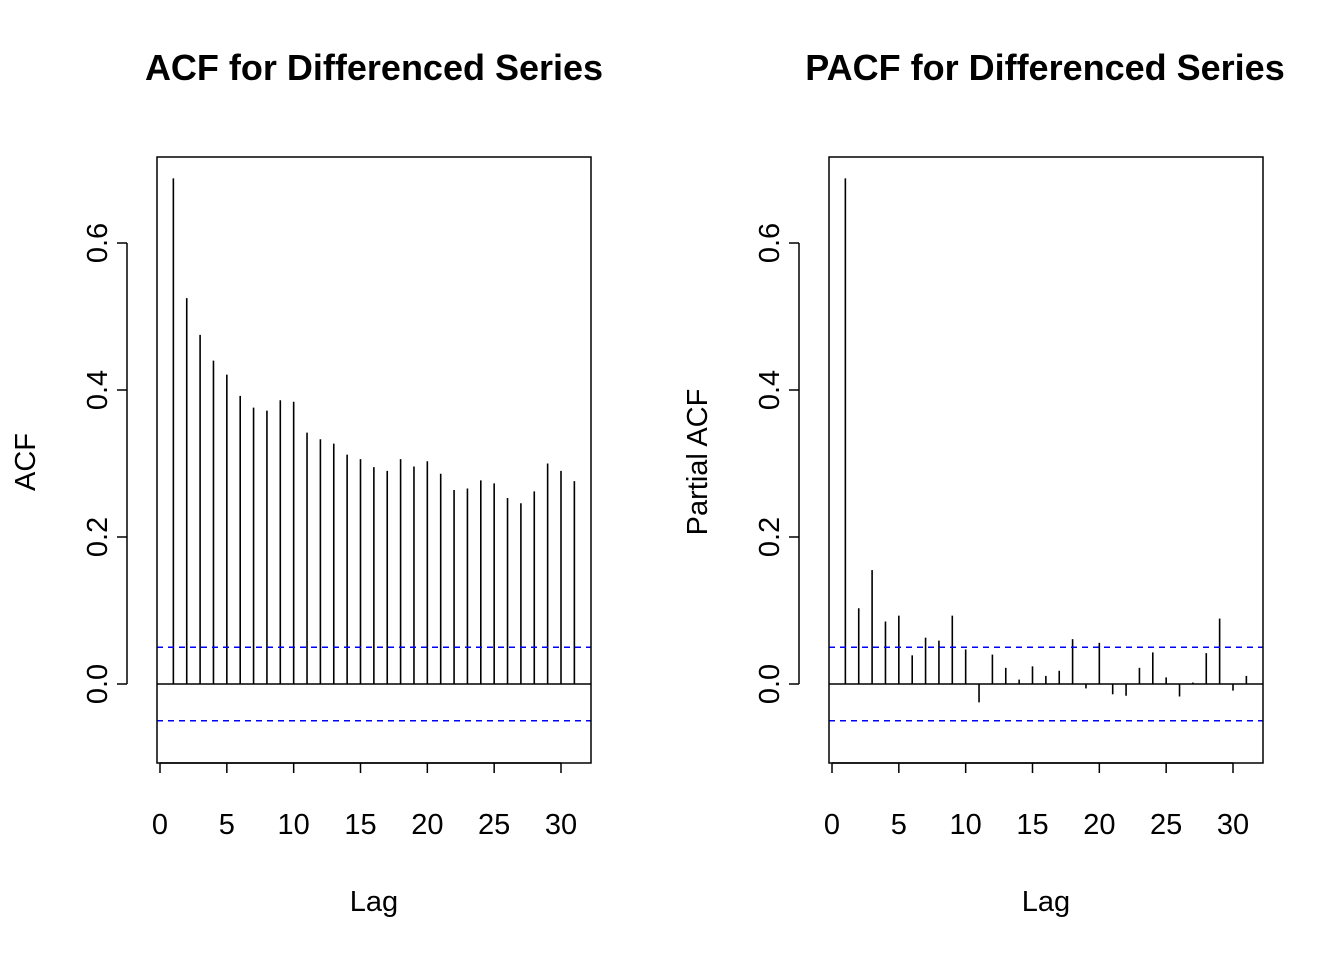 The height and width of the screenshot is (960, 1344). What do you see at coordinates (374, 67) in the screenshot?
I see `acf-title: ACF for Differenced Series` at bounding box center [374, 67].